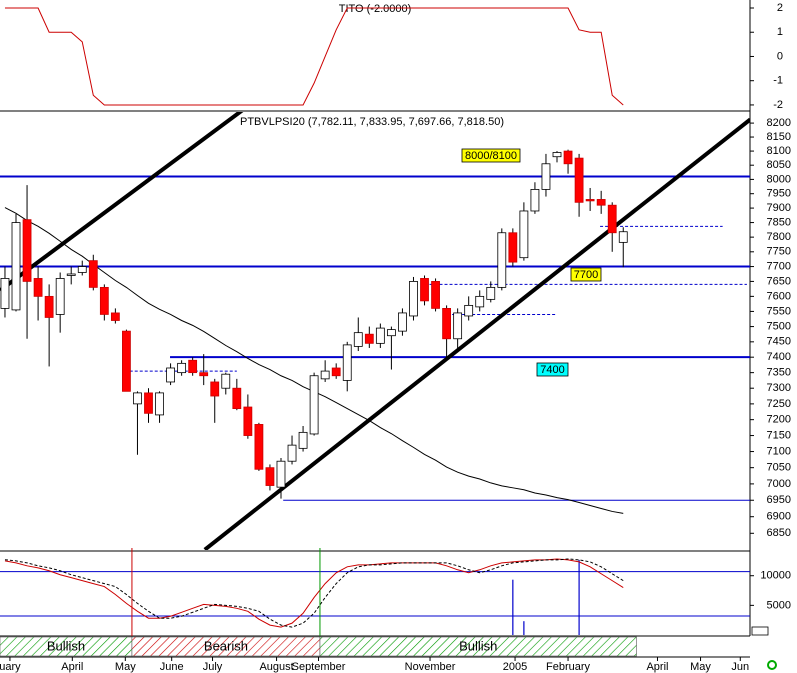 The height and width of the screenshot is (673, 797). Describe the element at coordinates (779, 266) in the screenshot. I see `y-tick-label: 7700` at that location.